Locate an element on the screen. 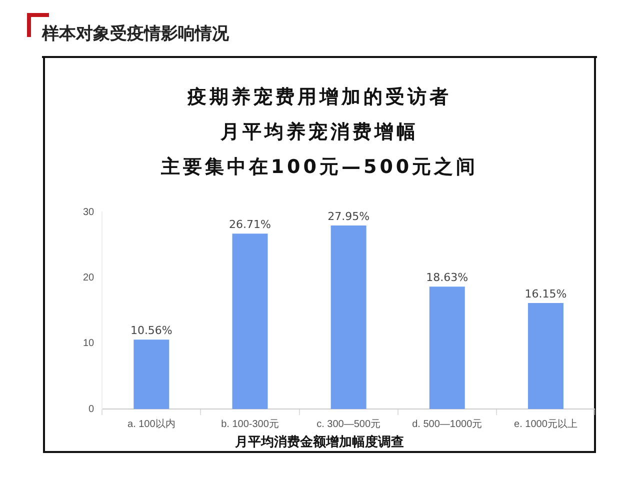 This screenshot has width=641, height=481. data-label: 26.71% is located at coordinates (250, 224).